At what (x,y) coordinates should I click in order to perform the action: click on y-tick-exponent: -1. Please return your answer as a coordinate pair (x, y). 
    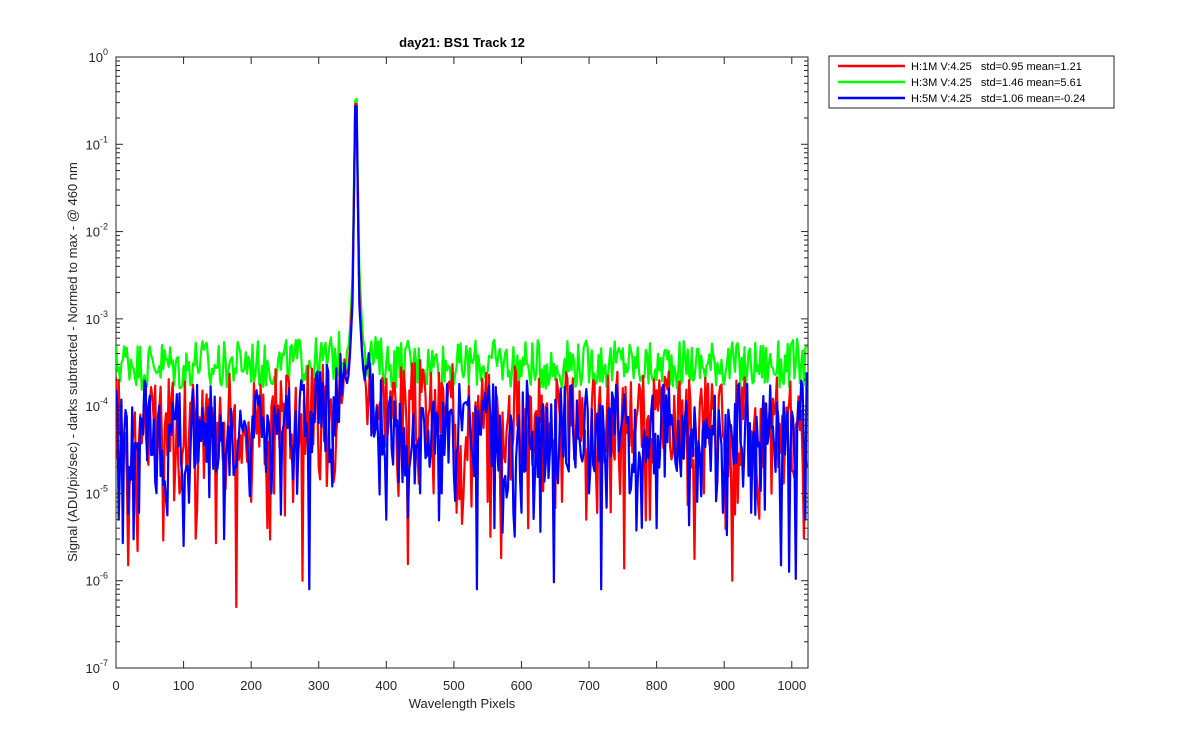
    Looking at the image, I should click on (104, 139).